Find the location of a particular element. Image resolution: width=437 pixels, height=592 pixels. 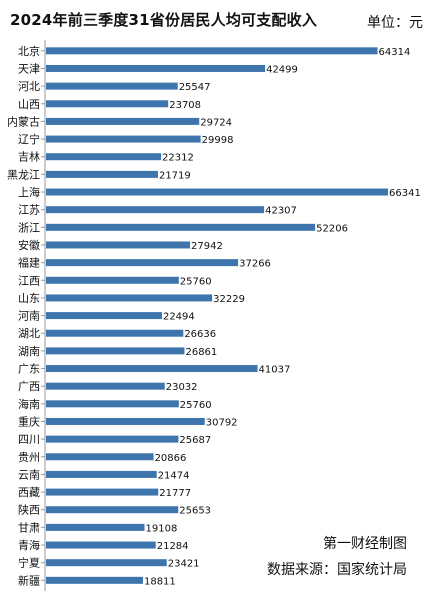

value-label: 27942 is located at coordinates (207, 246).